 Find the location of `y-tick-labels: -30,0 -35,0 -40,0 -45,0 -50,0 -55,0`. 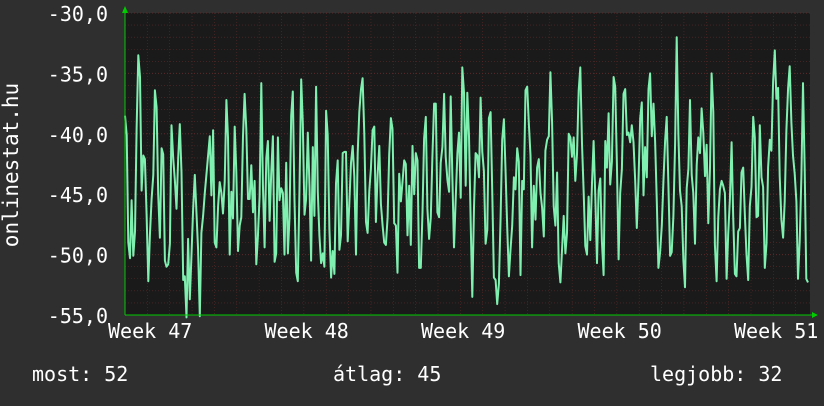

y-tick-labels: -30,0 -35,0 -40,0 -45,0 -50,0 -55,0 is located at coordinates (78, 165).